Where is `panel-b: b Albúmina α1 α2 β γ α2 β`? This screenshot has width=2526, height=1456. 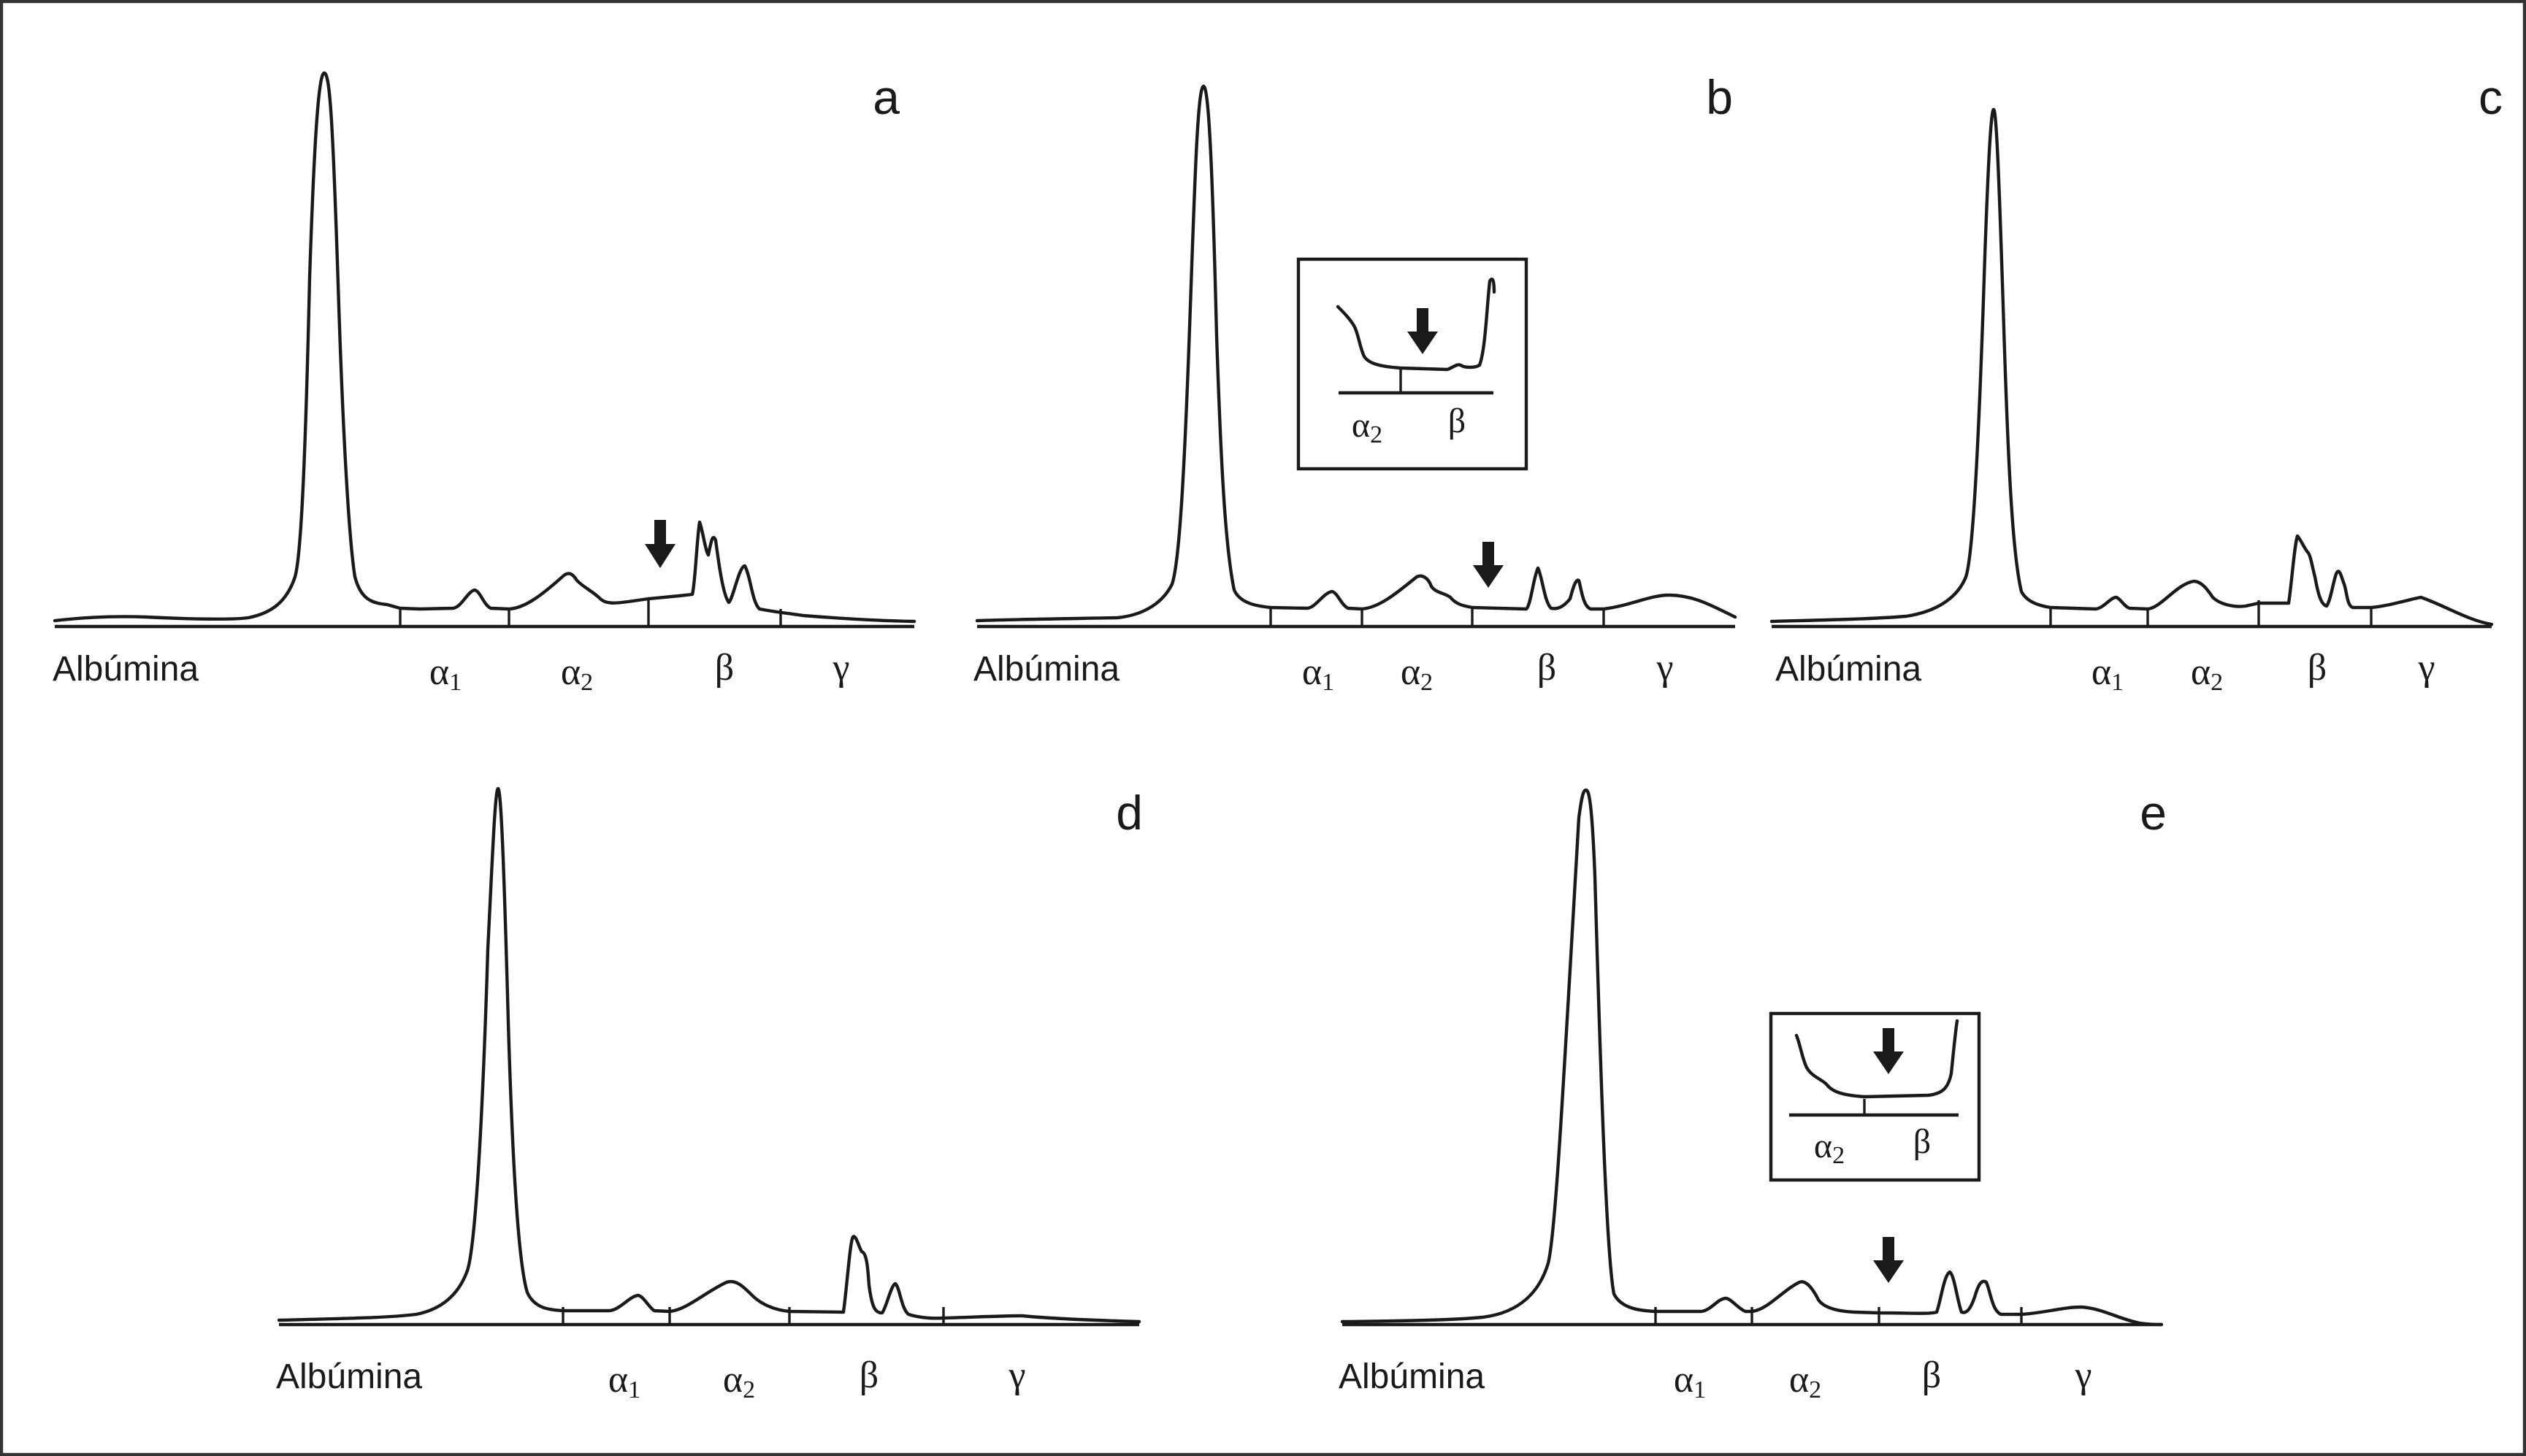 panel-b: b Albúmina α1 α2 β γ α2 β is located at coordinates (1355, 383).